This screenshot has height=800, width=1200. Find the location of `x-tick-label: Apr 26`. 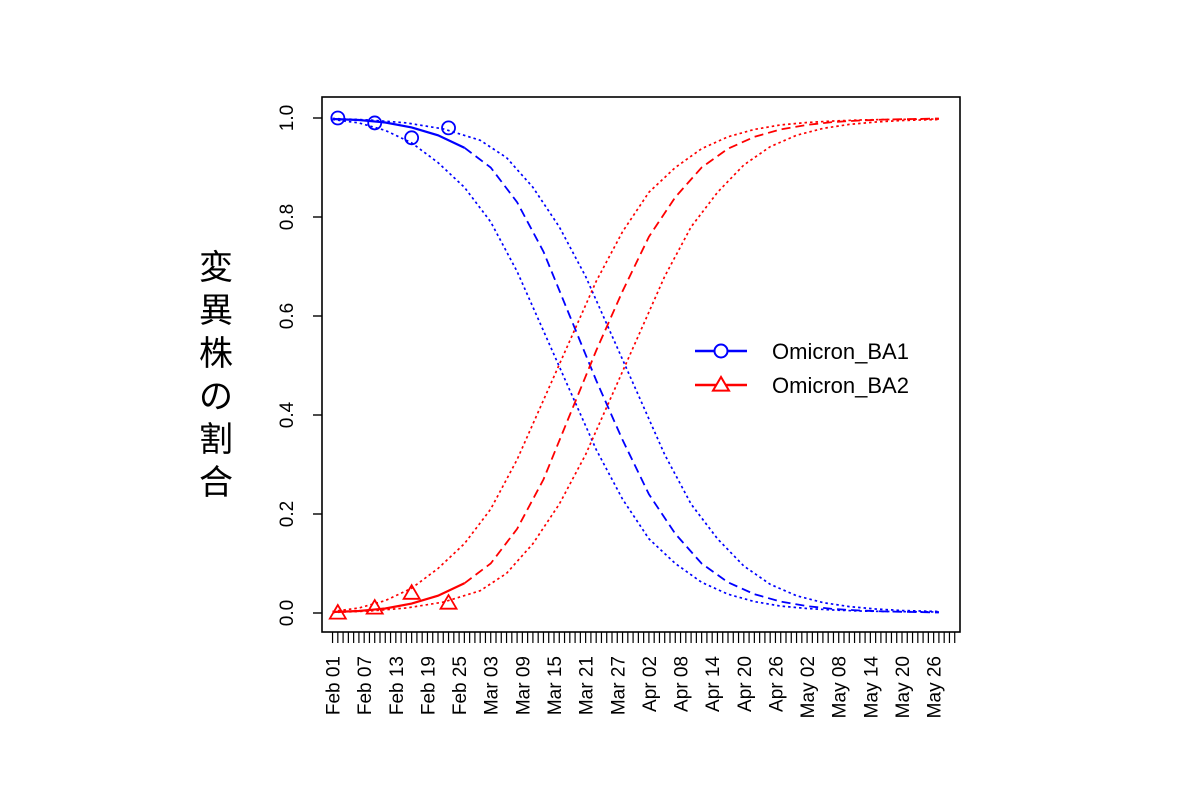

x-tick-label: Apr 26 is located at coordinates (776, 684).